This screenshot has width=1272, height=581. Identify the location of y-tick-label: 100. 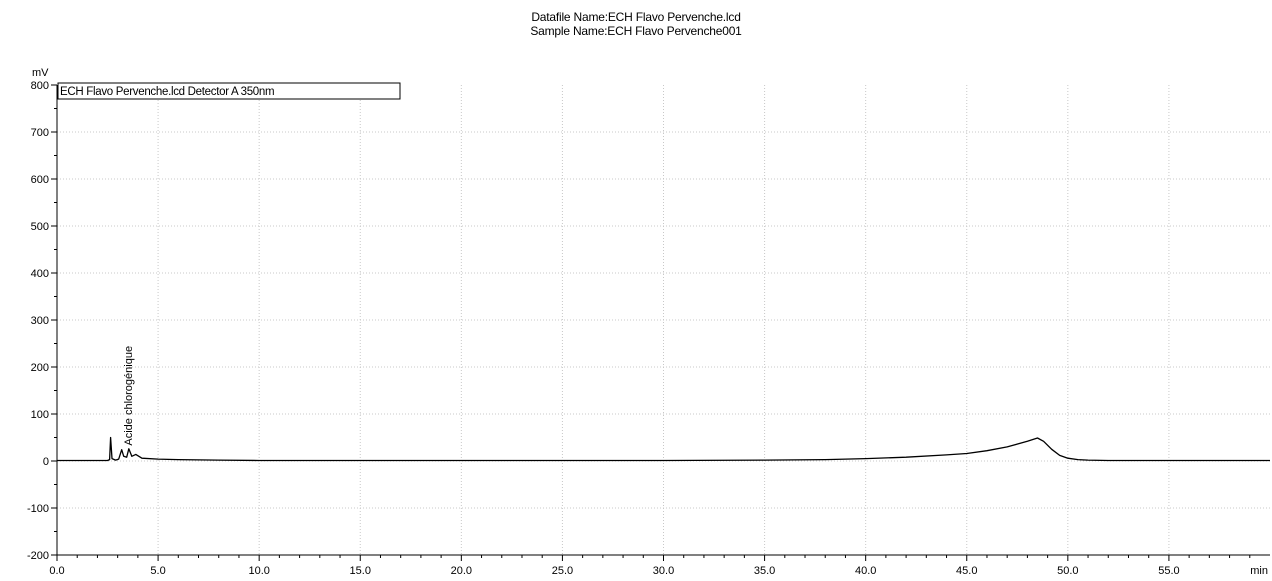
(40, 415).